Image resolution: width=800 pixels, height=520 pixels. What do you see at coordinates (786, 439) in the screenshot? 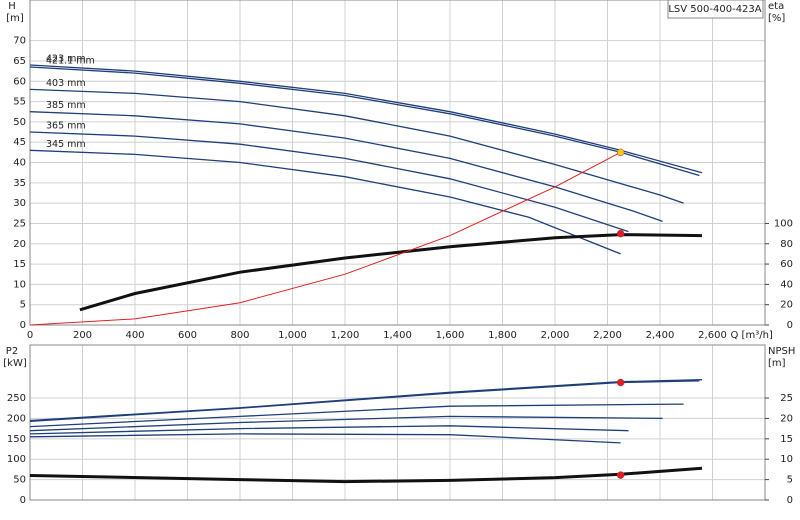
I see `y2-tick-label: 15` at bounding box center [786, 439].